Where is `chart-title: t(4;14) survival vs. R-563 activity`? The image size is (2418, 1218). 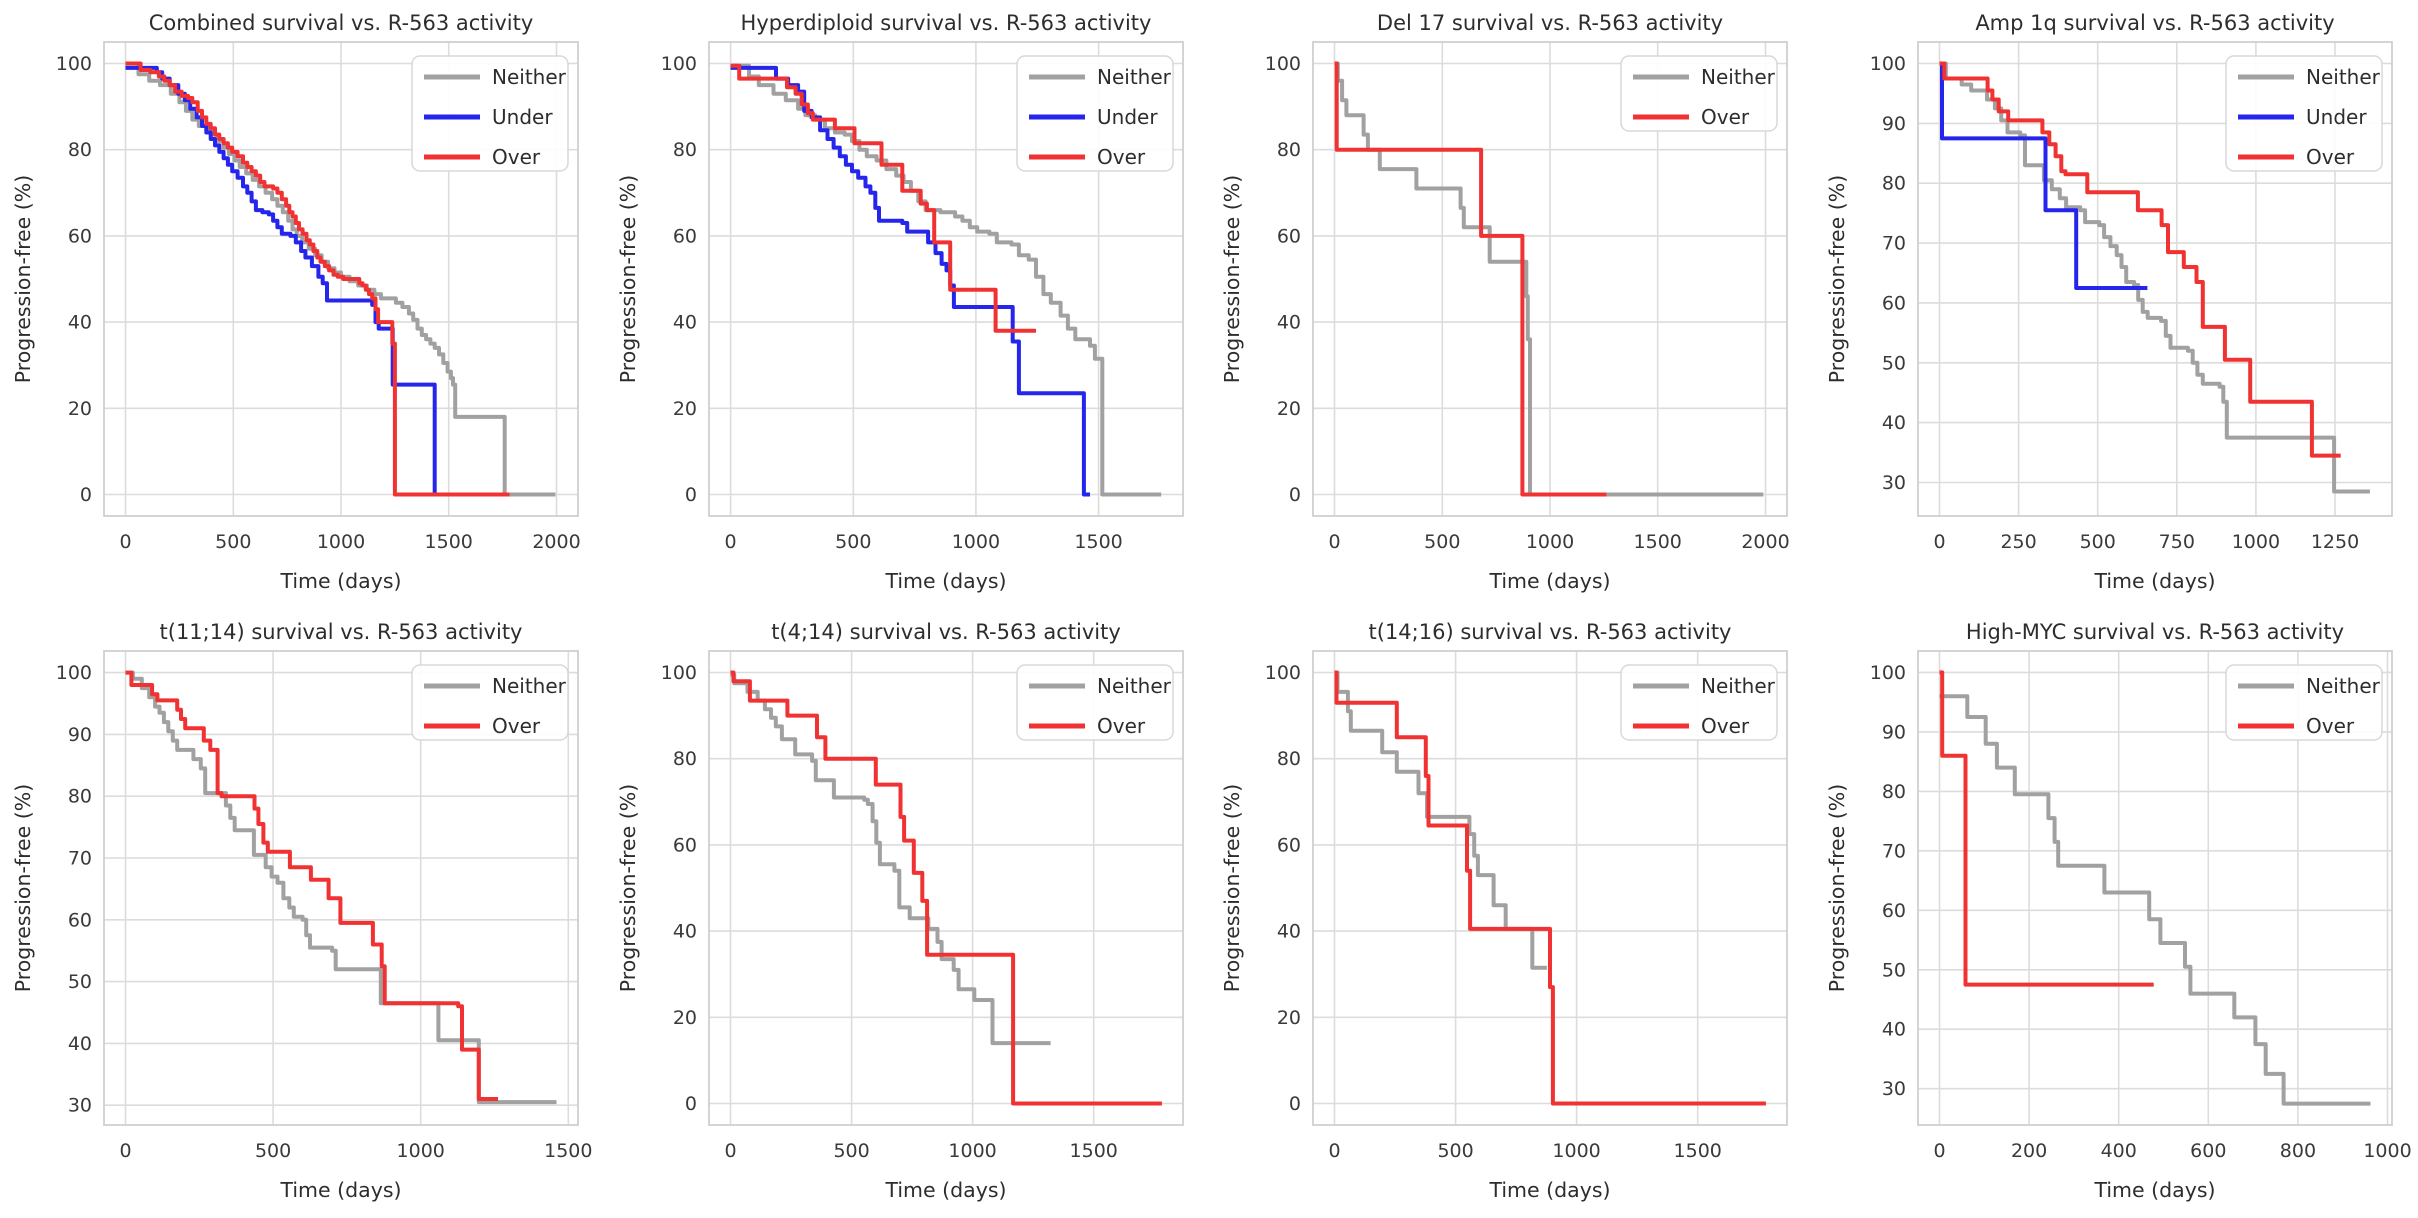 chart-title: t(4;14) survival vs. R-563 activity is located at coordinates (946, 632).